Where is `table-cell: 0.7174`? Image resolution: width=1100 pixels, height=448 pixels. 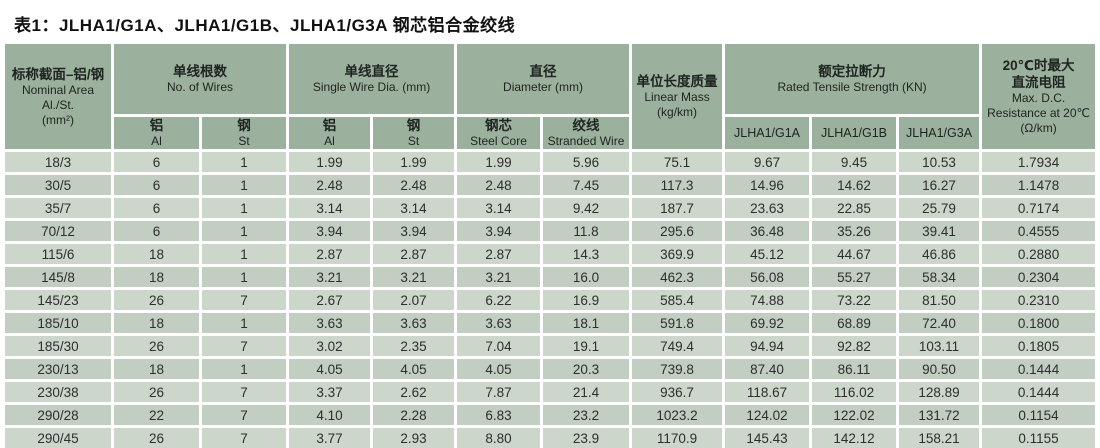
table-cell: 0.7174 is located at coordinates (1039, 208).